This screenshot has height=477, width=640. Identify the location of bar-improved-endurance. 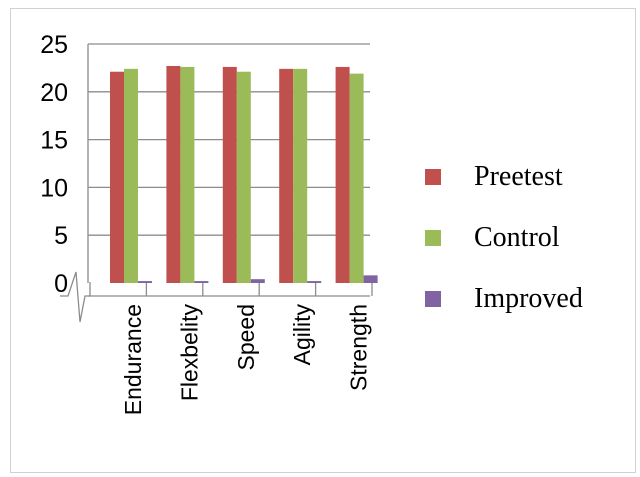
(145, 282).